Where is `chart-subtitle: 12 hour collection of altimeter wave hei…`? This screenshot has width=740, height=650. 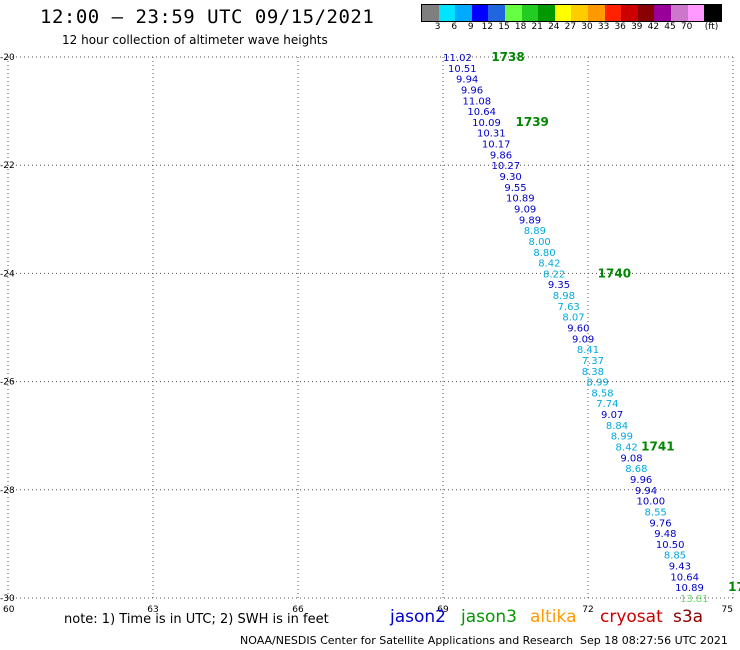 chart-subtitle: 12 hour collection of altimeter wave hei… is located at coordinates (195, 40).